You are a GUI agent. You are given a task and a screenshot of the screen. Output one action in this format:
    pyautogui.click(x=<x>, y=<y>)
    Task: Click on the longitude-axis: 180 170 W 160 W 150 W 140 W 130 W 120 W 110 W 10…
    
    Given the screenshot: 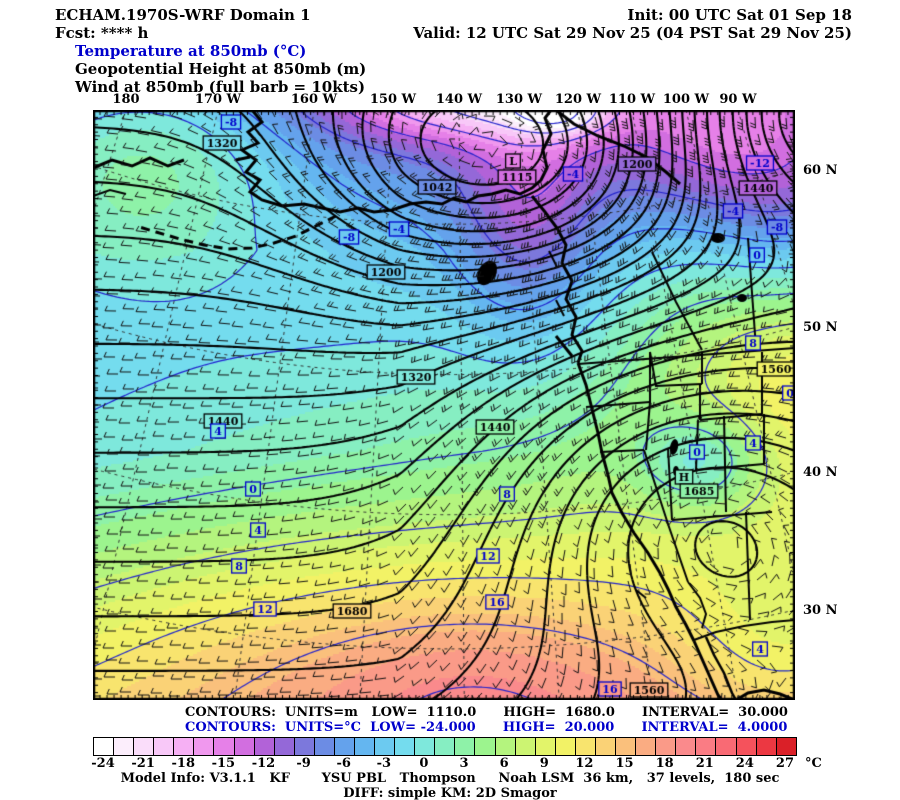 What is the action you would take?
    pyautogui.click(x=450, y=100)
    